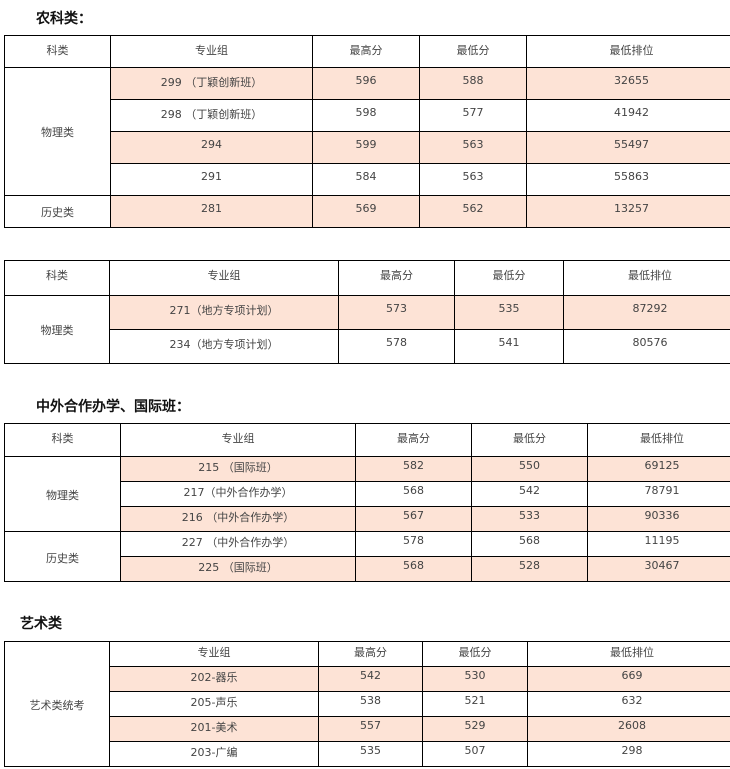  I want to click on max-score-cell: 584, so click(366, 179).